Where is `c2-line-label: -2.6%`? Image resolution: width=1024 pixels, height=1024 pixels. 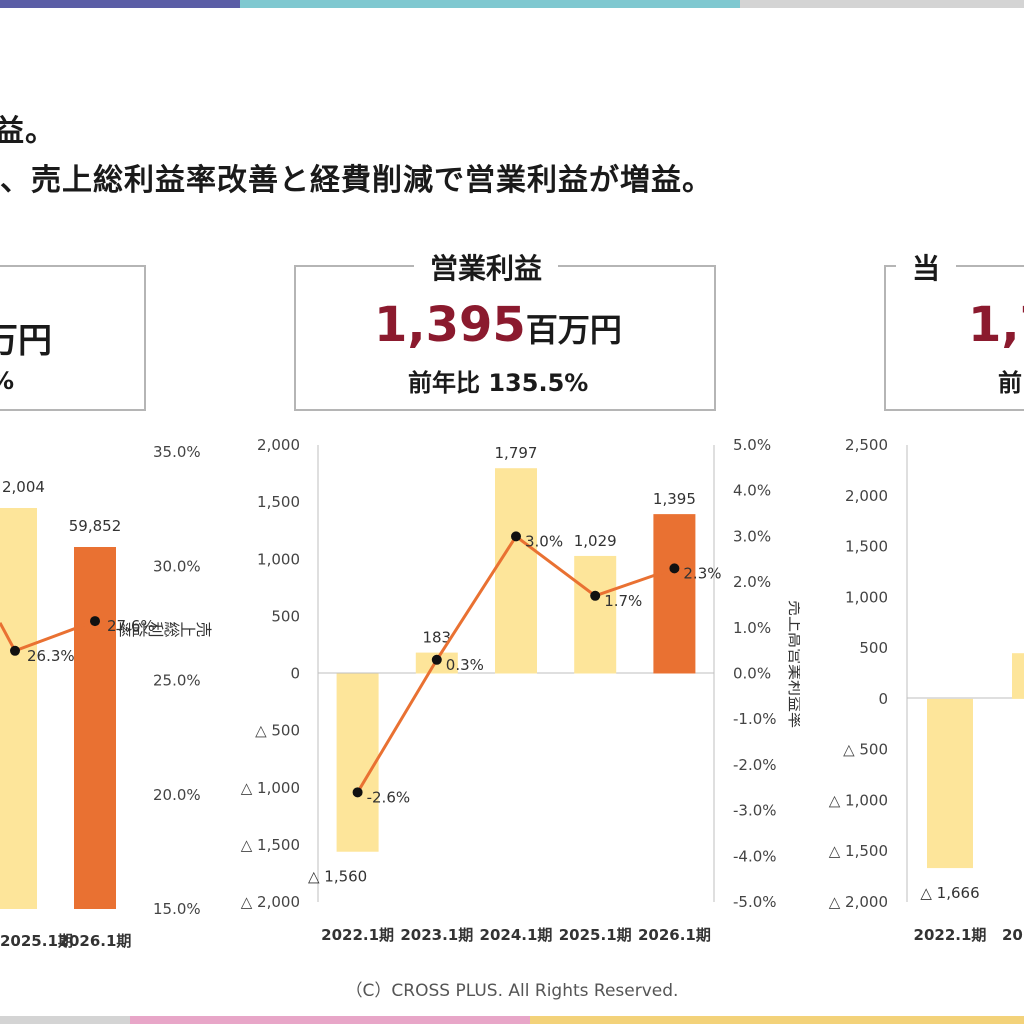 c2-line-label: -2.6% is located at coordinates (389, 797).